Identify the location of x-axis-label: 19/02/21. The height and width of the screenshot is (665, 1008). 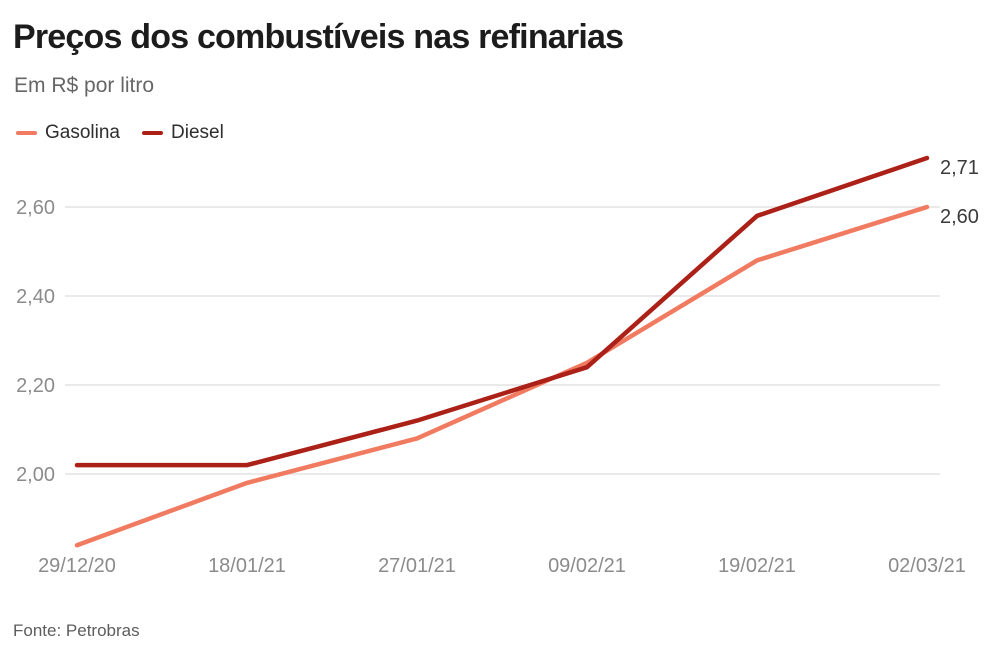
(757, 566).